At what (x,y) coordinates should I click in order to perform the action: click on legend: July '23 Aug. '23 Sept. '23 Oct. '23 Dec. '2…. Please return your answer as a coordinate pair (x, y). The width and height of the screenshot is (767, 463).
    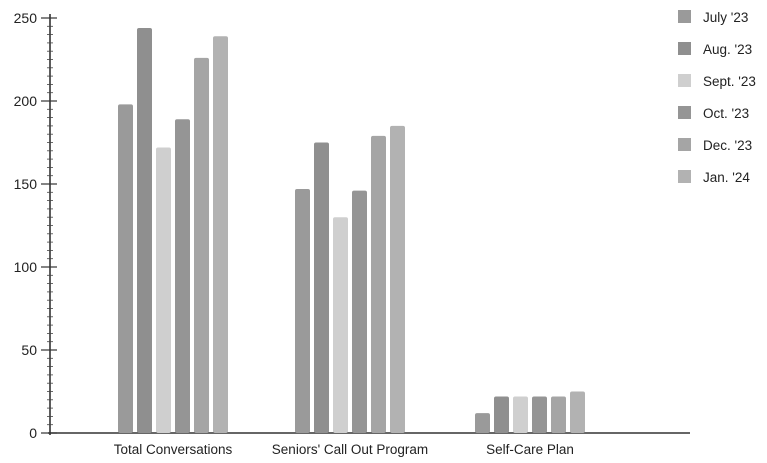
    Looking at the image, I should click on (717, 97).